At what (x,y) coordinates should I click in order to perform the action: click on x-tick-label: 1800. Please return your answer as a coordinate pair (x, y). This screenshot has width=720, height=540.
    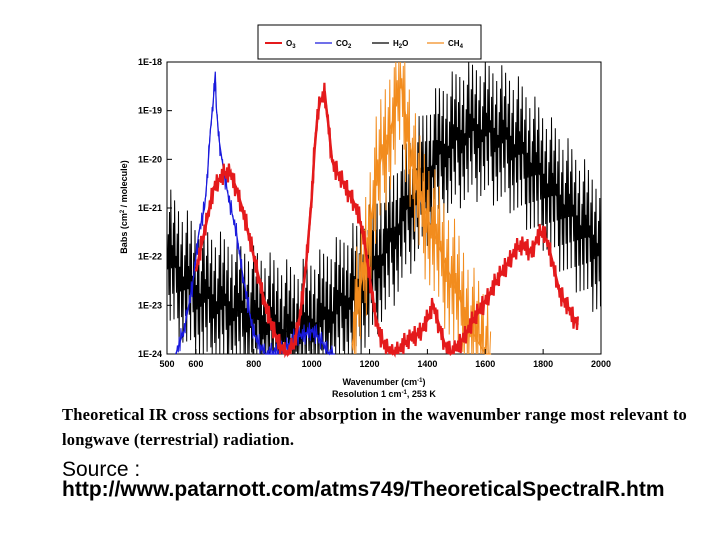
    Looking at the image, I should click on (543, 364).